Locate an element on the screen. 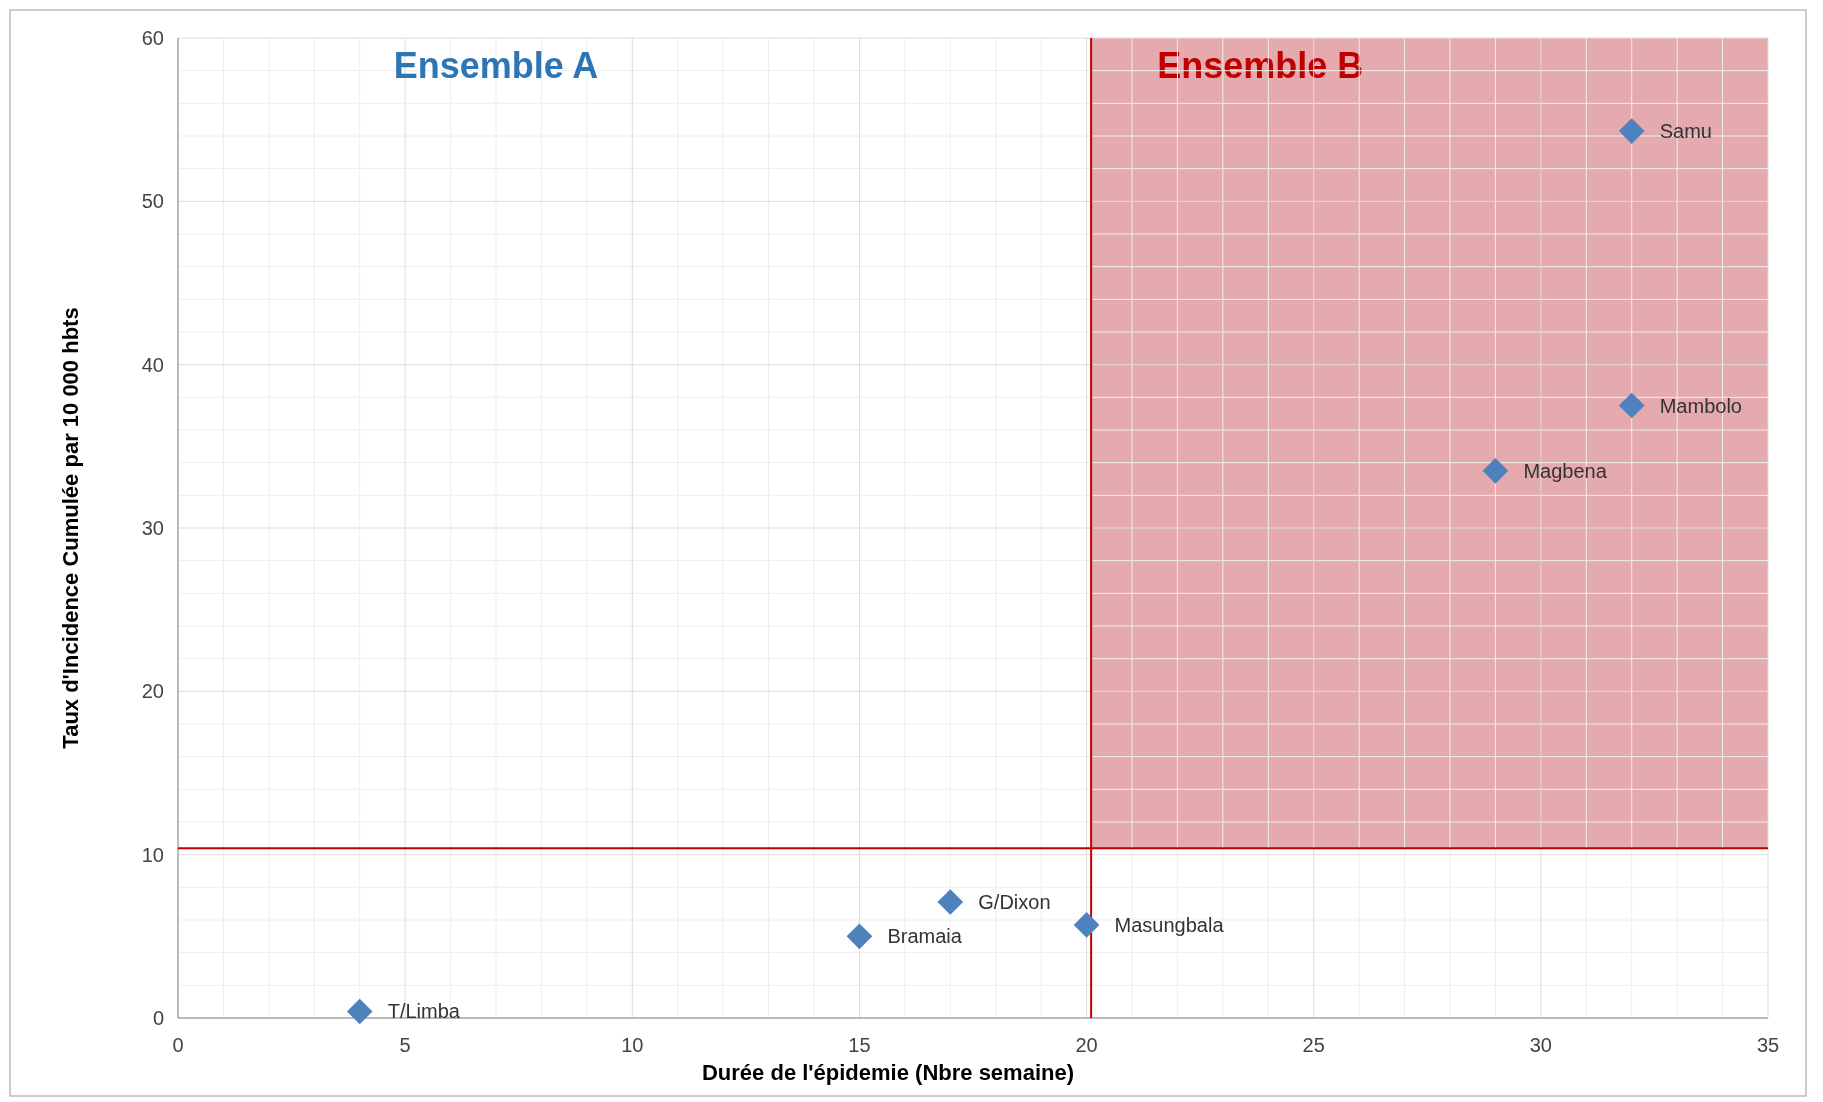  x-tick-label: 25 is located at coordinates (1313, 1045).